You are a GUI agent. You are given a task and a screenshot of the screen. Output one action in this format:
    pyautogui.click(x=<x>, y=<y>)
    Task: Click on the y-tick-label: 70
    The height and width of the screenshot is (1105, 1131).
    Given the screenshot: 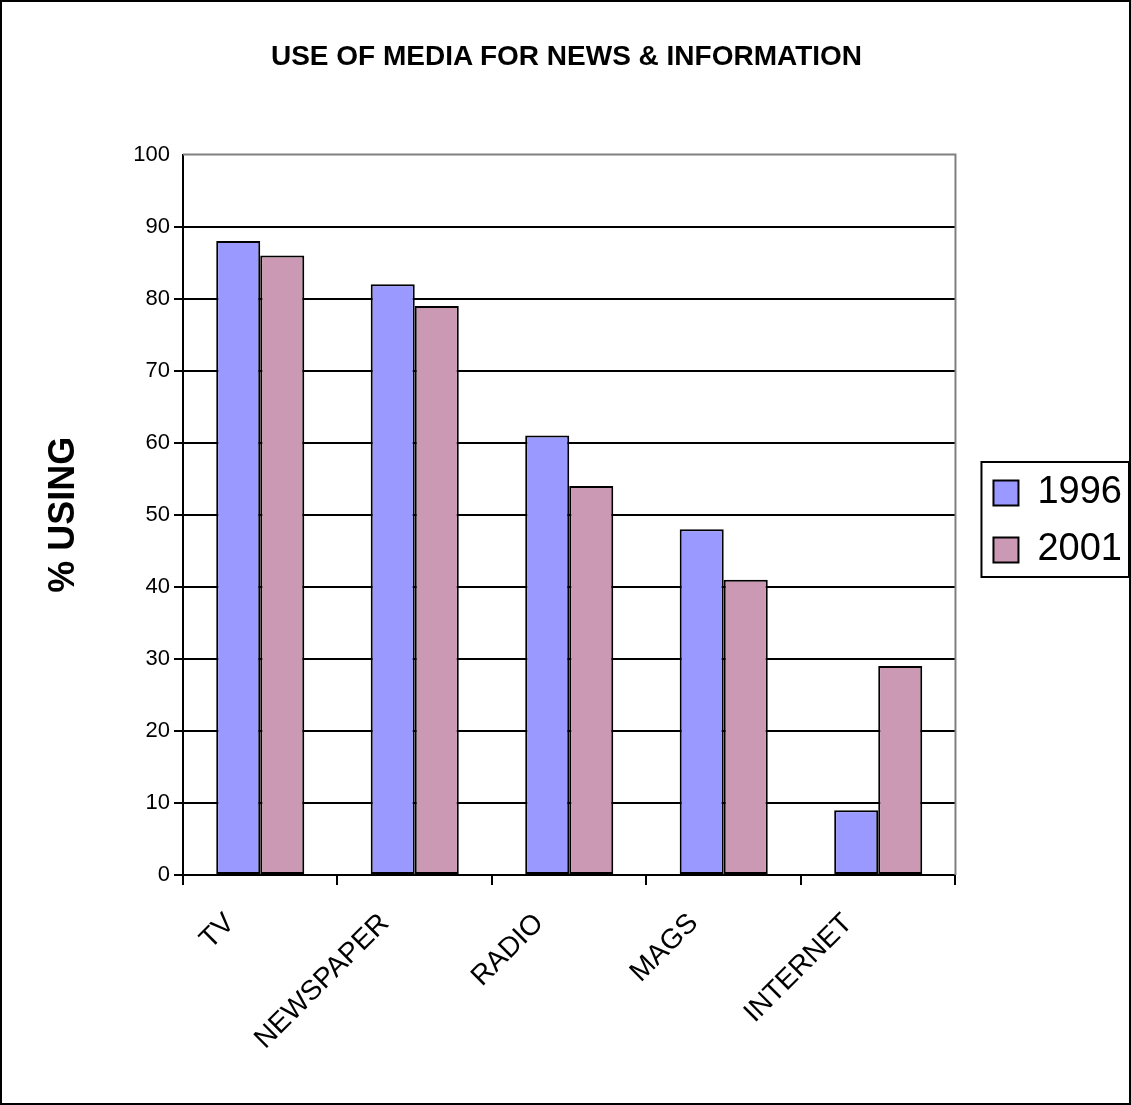 What is the action you would take?
    pyautogui.click(x=157, y=369)
    